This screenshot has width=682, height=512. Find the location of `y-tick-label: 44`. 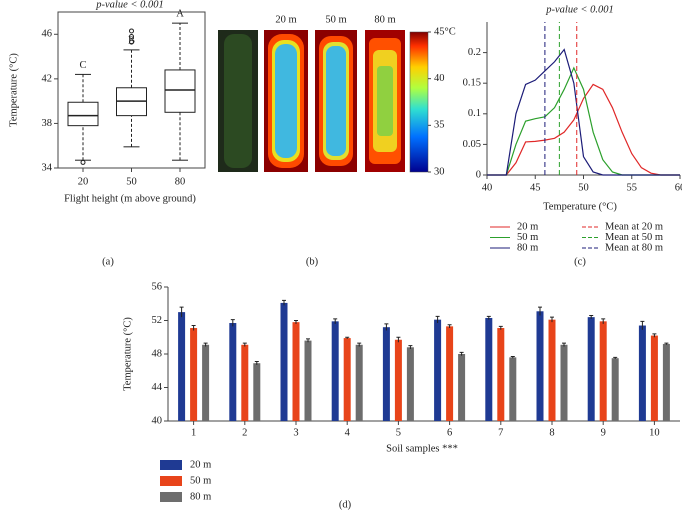

y-tick-label: 44 is located at coordinates (157, 387).